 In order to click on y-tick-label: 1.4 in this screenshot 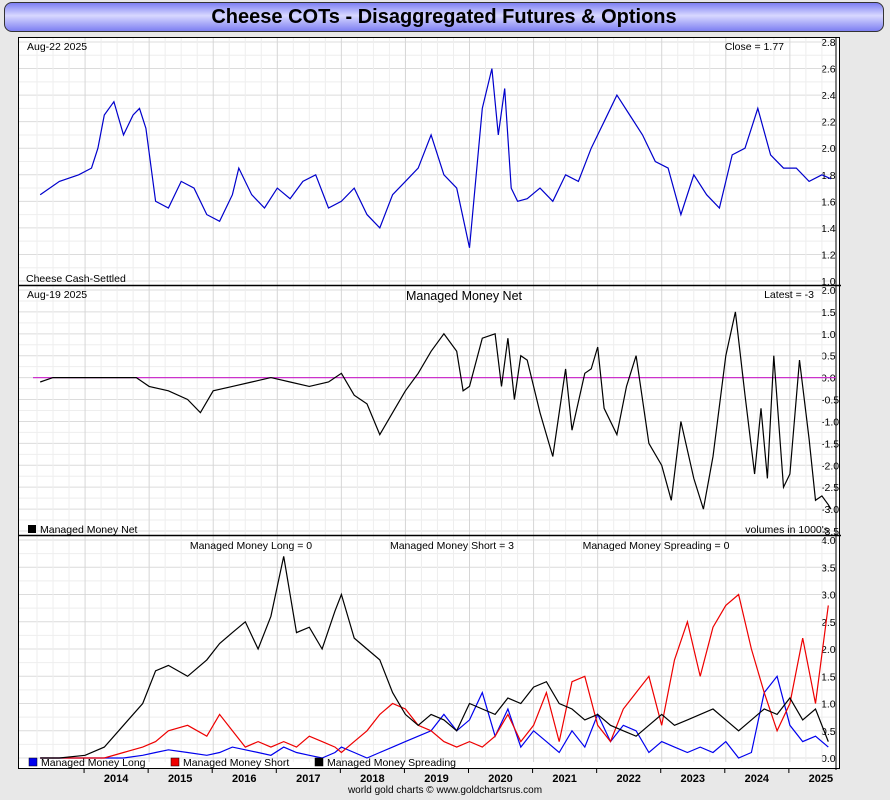, I will do `click(828, 229)`.